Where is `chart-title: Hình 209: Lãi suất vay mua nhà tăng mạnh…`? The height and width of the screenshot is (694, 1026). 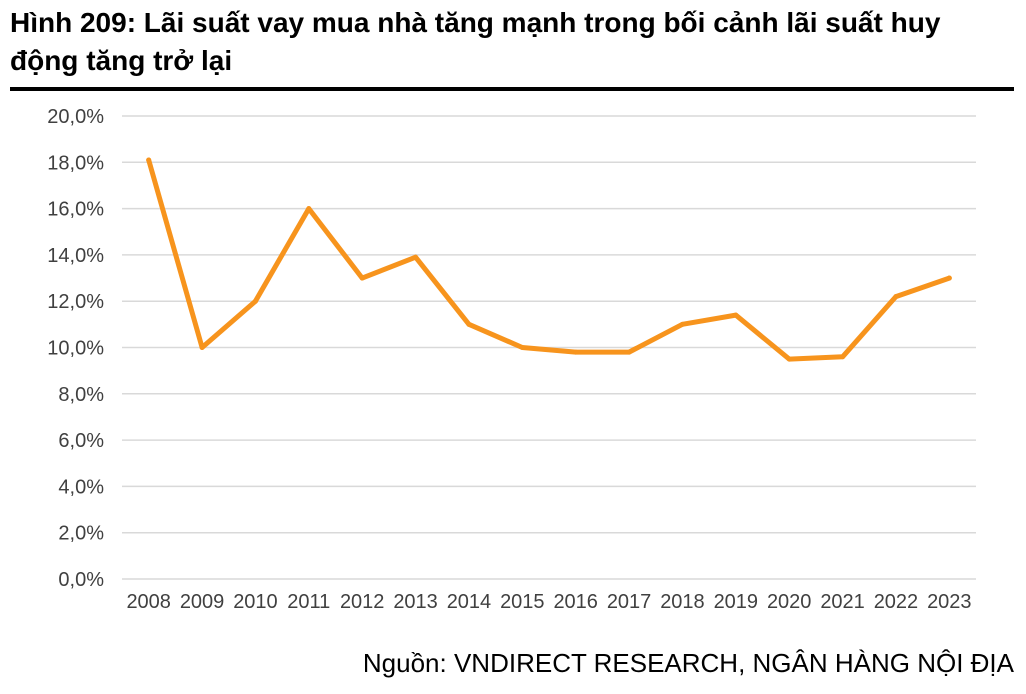 chart-title: Hình 209: Lãi suất vay mua nhà tăng mạnh… is located at coordinates (475, 41).